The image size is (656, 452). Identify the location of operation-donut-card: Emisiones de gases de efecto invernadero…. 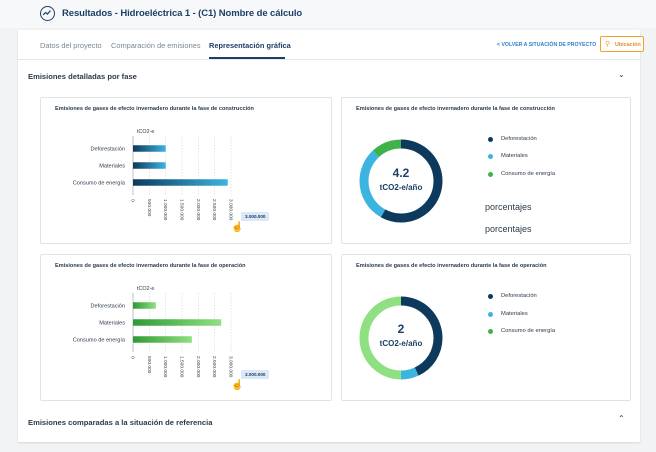
(486, 327).